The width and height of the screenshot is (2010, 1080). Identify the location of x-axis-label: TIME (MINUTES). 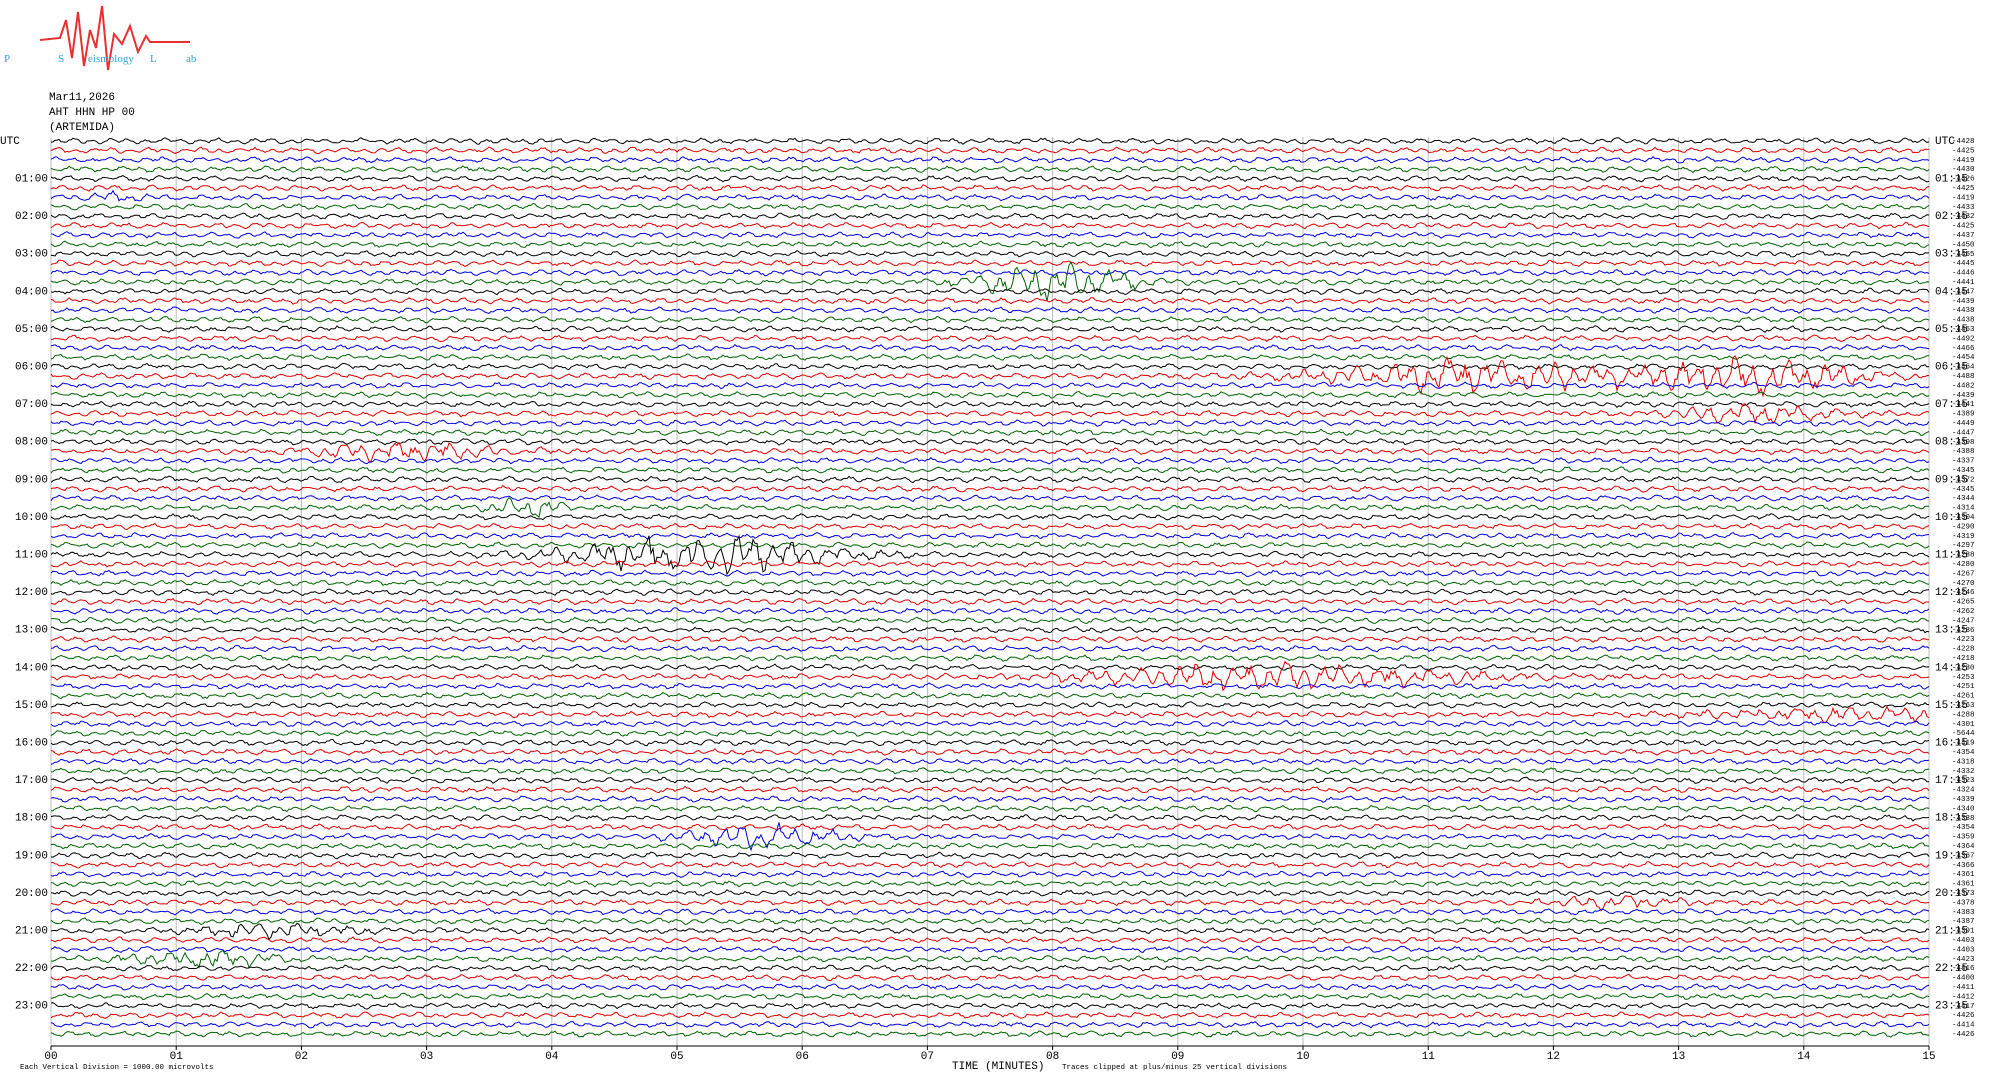
(998, 1067).